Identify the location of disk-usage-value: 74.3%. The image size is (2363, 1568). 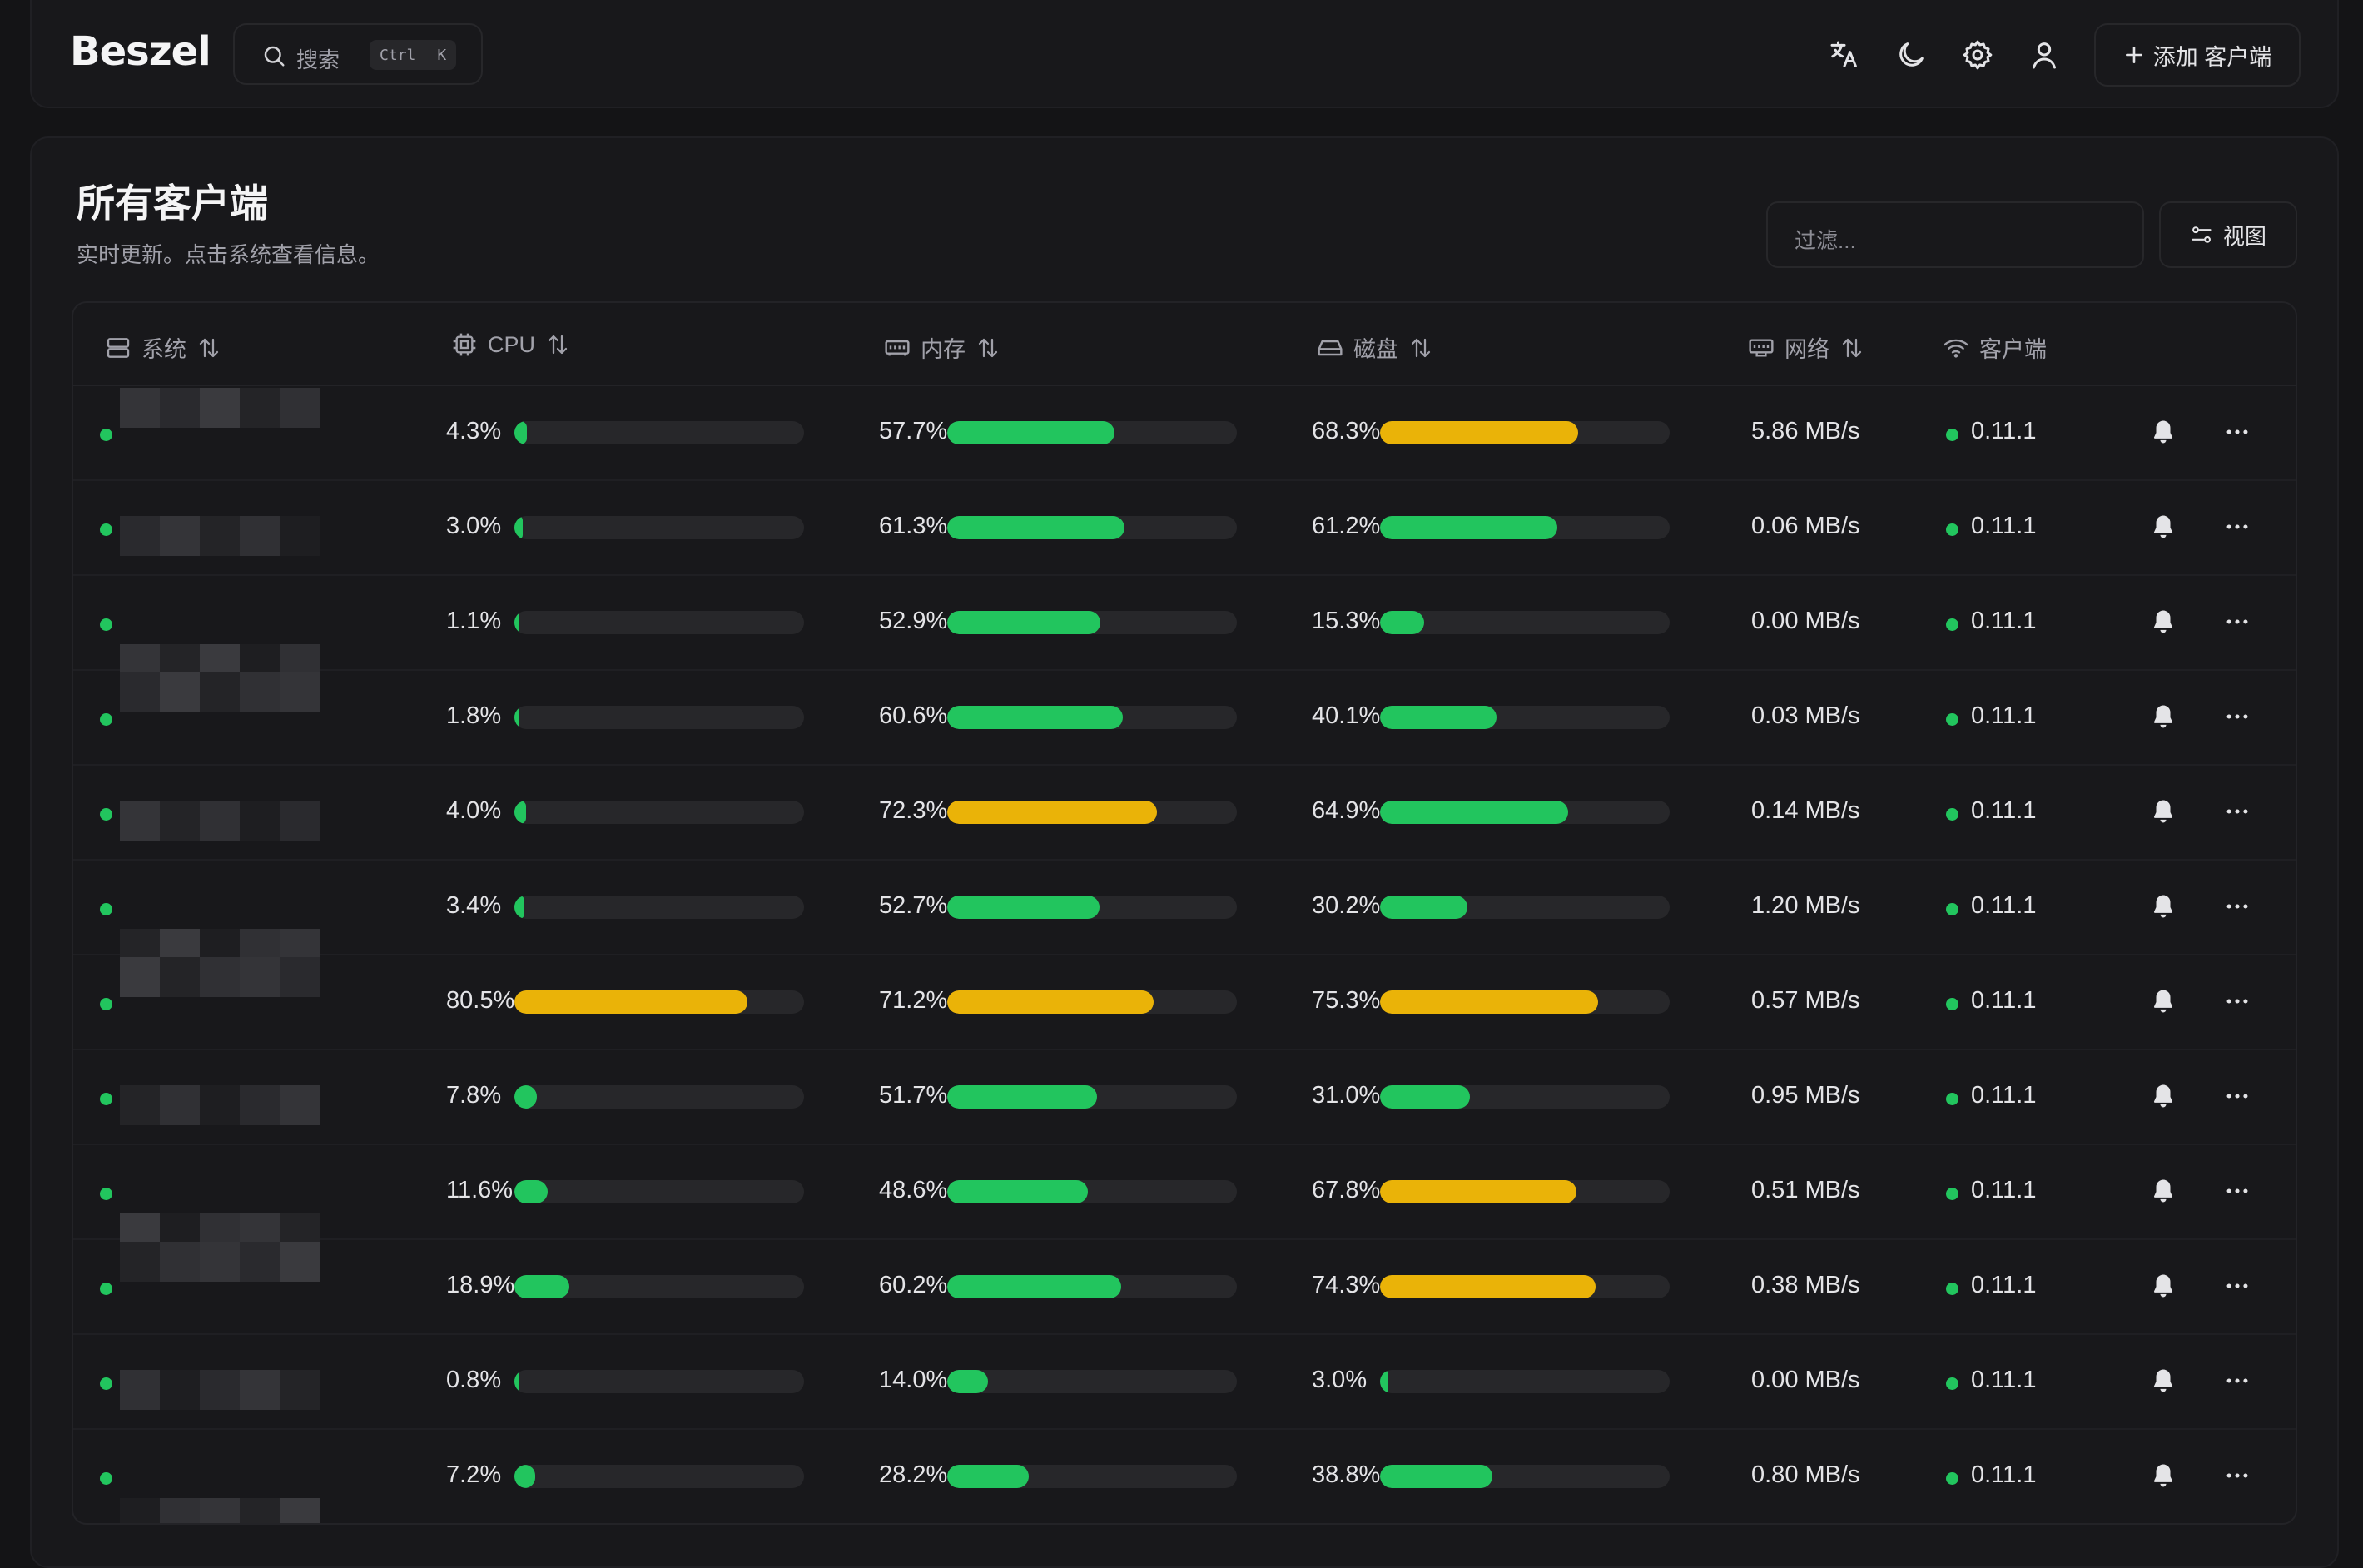
(1347, 1285).